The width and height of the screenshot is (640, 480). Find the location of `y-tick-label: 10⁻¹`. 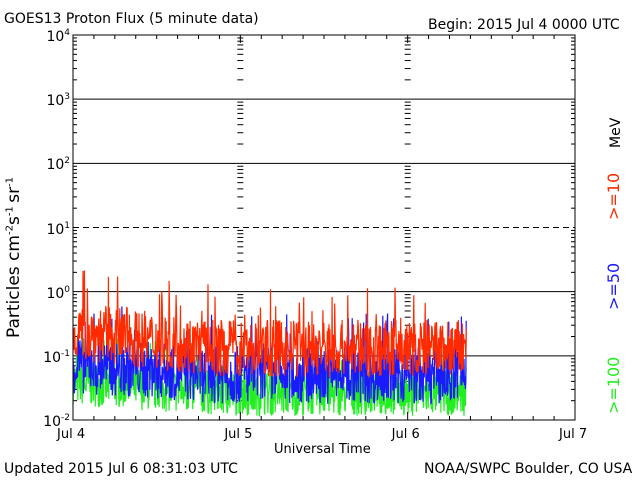

y-tick-label: 10⁻¹ is located at coordinates (56, 357).